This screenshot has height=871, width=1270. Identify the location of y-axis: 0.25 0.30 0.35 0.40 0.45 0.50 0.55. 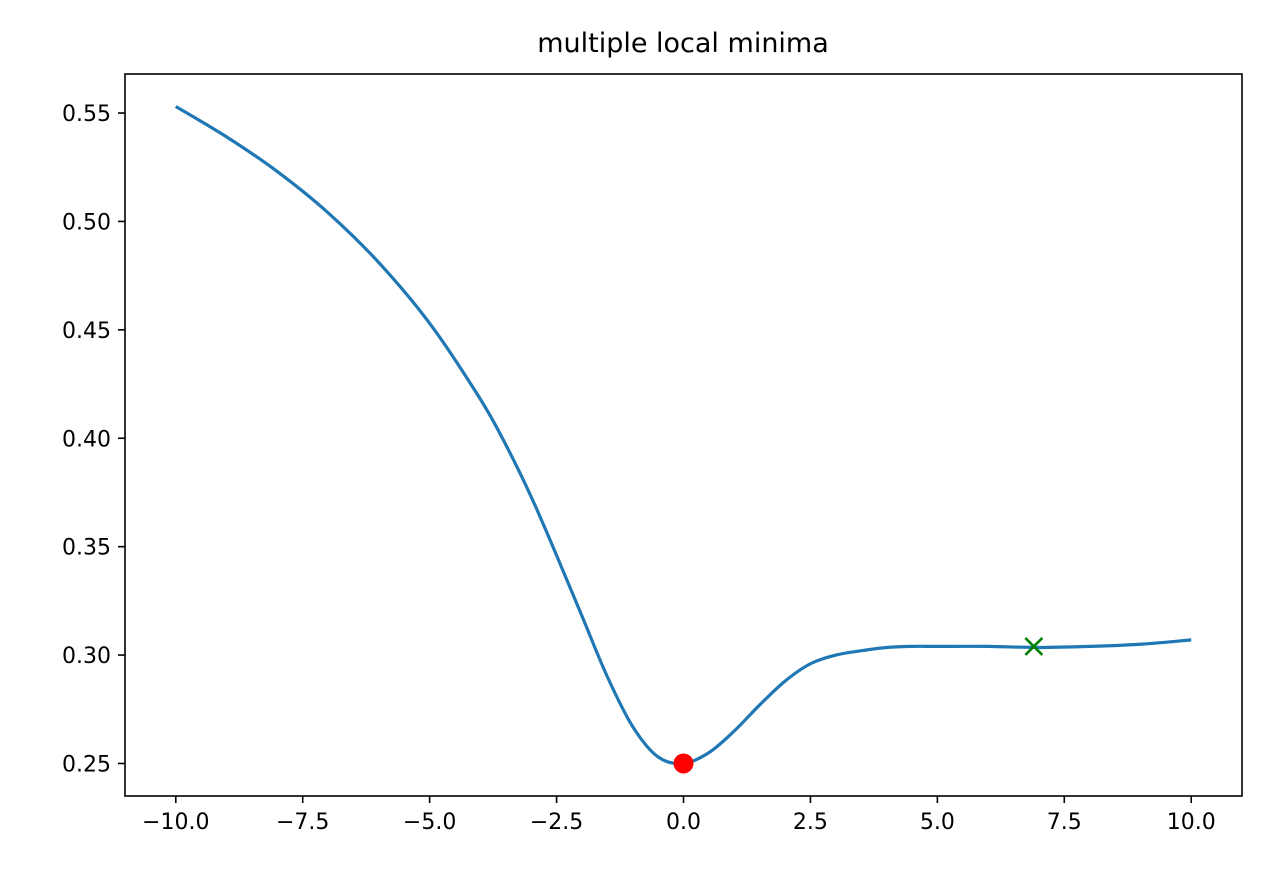
(93, 439).